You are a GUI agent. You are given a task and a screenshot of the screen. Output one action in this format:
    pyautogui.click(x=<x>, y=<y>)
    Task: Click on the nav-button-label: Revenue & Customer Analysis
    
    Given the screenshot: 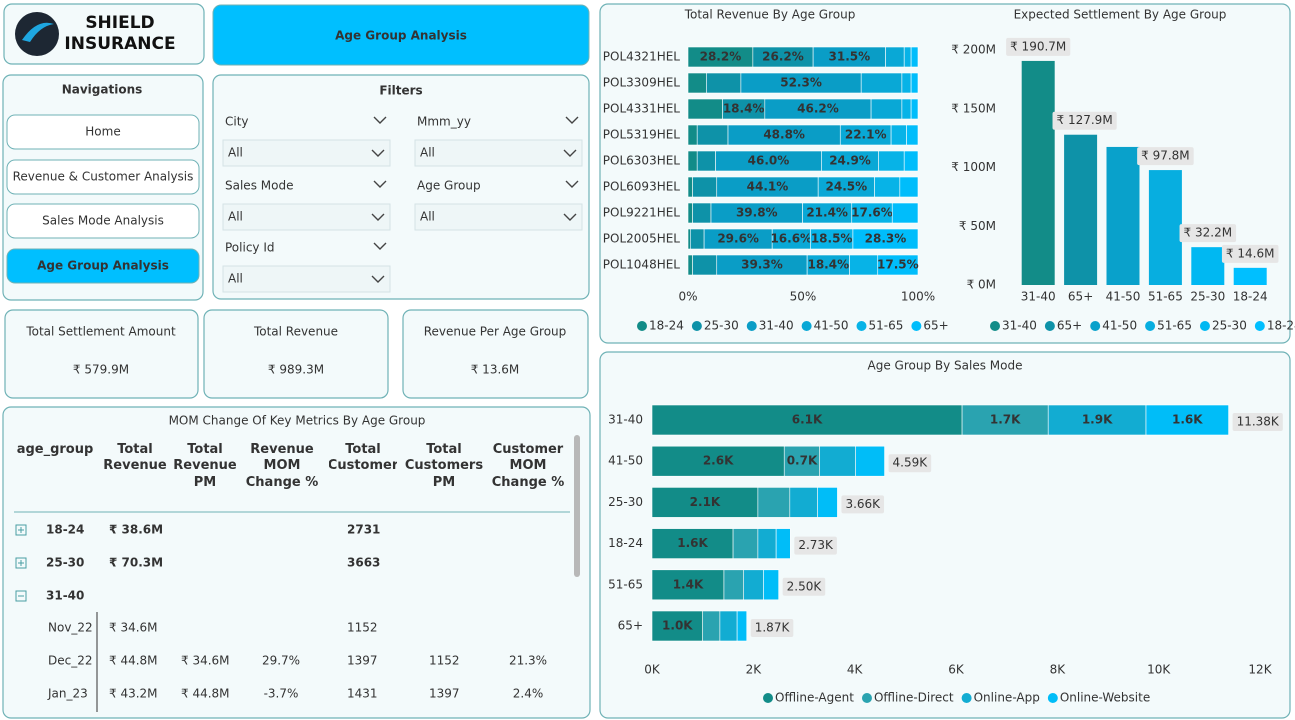 What is the action you would take?
    pyautogui.click(x=103, y=177)
    